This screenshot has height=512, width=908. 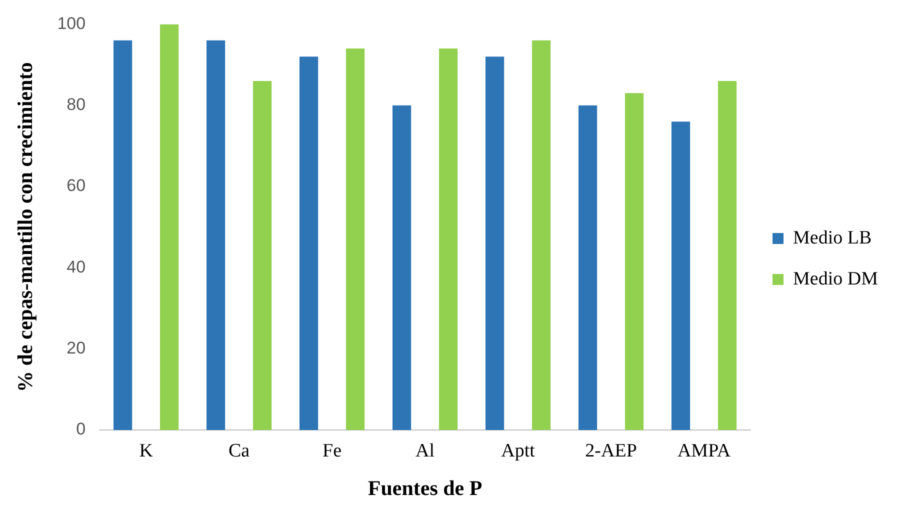 I want to click on y-tick-label: 0, so click(x=81, y=429).